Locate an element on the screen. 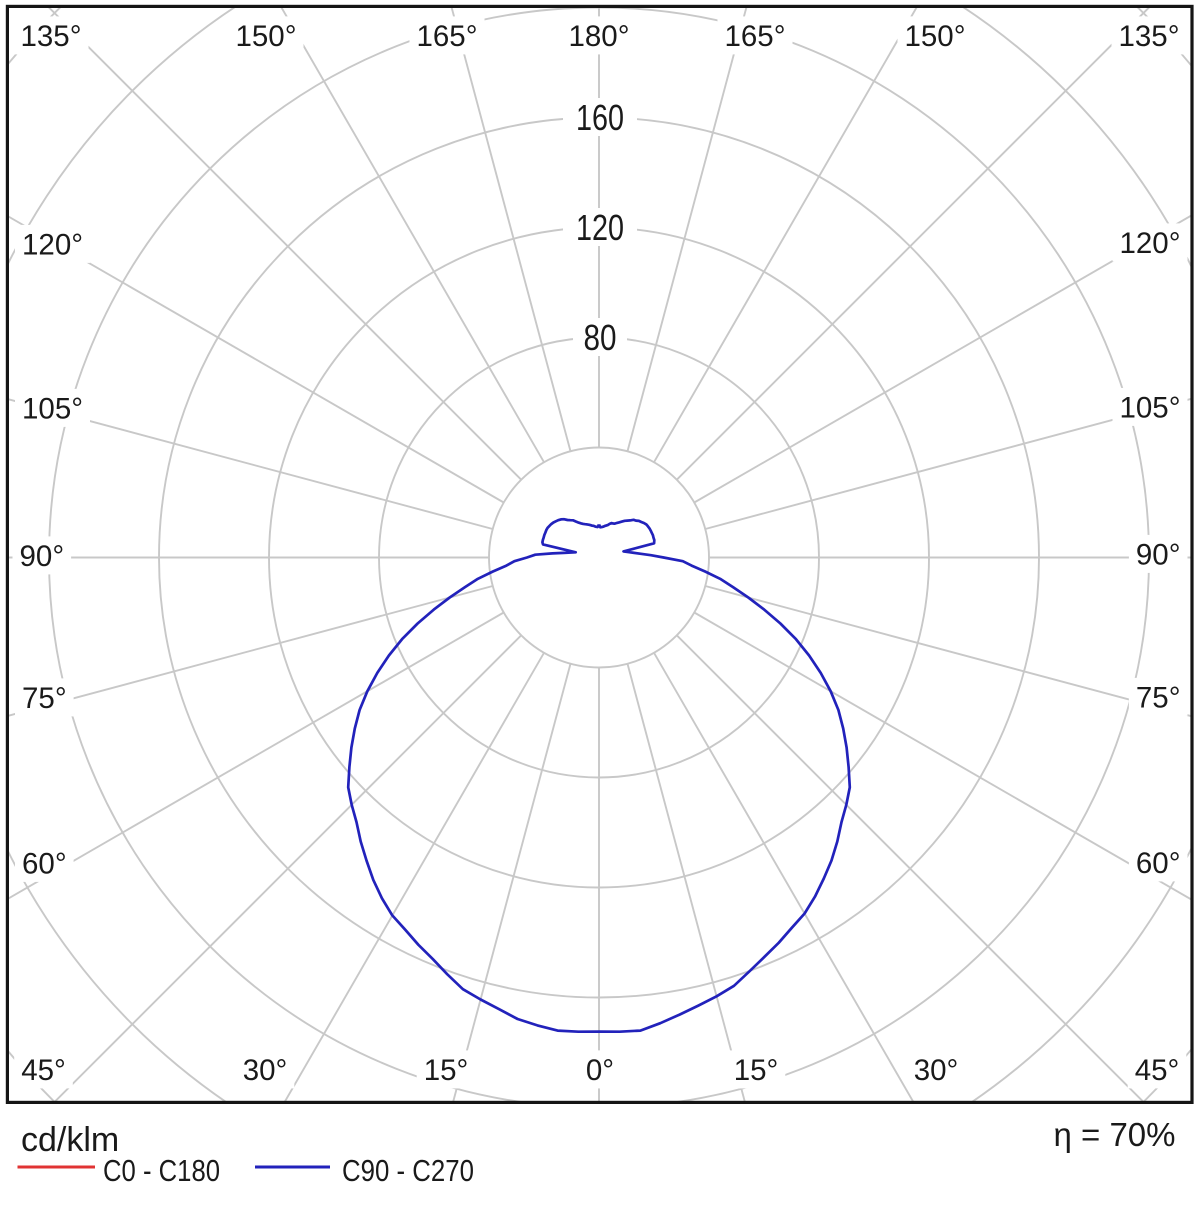 This screenshot has width=1200, height=1205. svg-text: 80 is located at coordinates (600, 337).